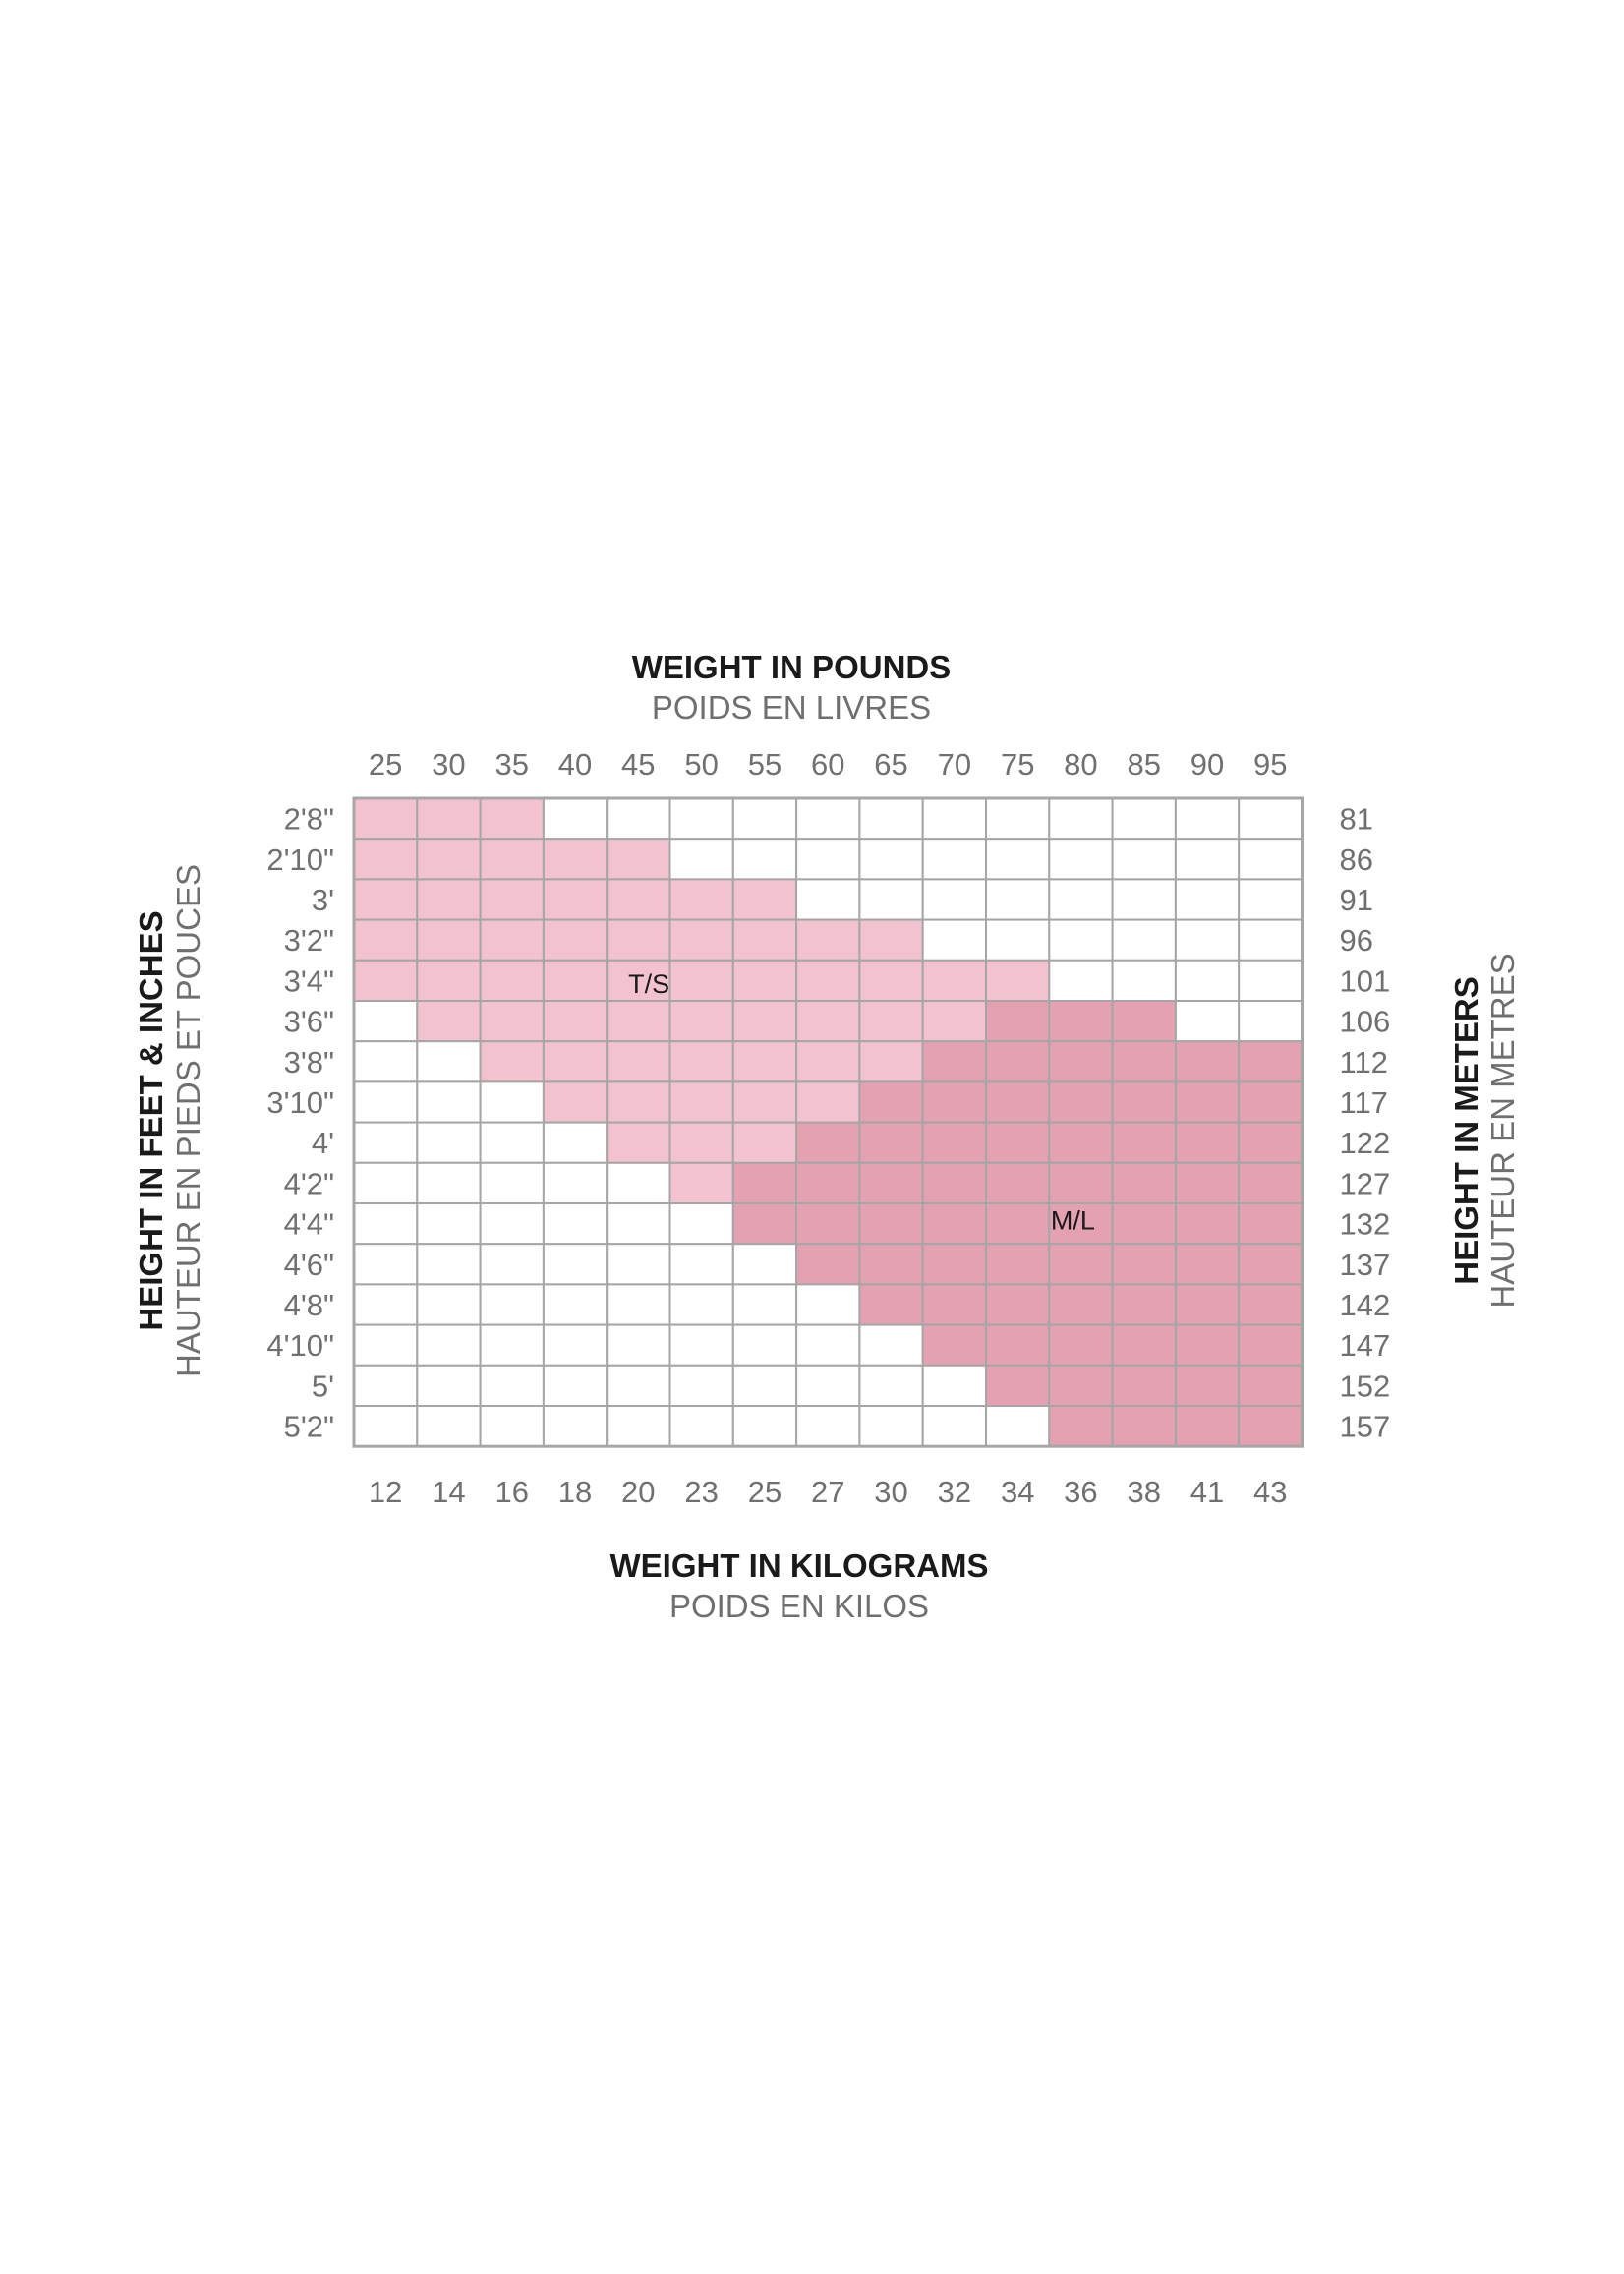 The image size is (1624, 2274). I want to click on meters-tick: 86, so click(1356, 860).